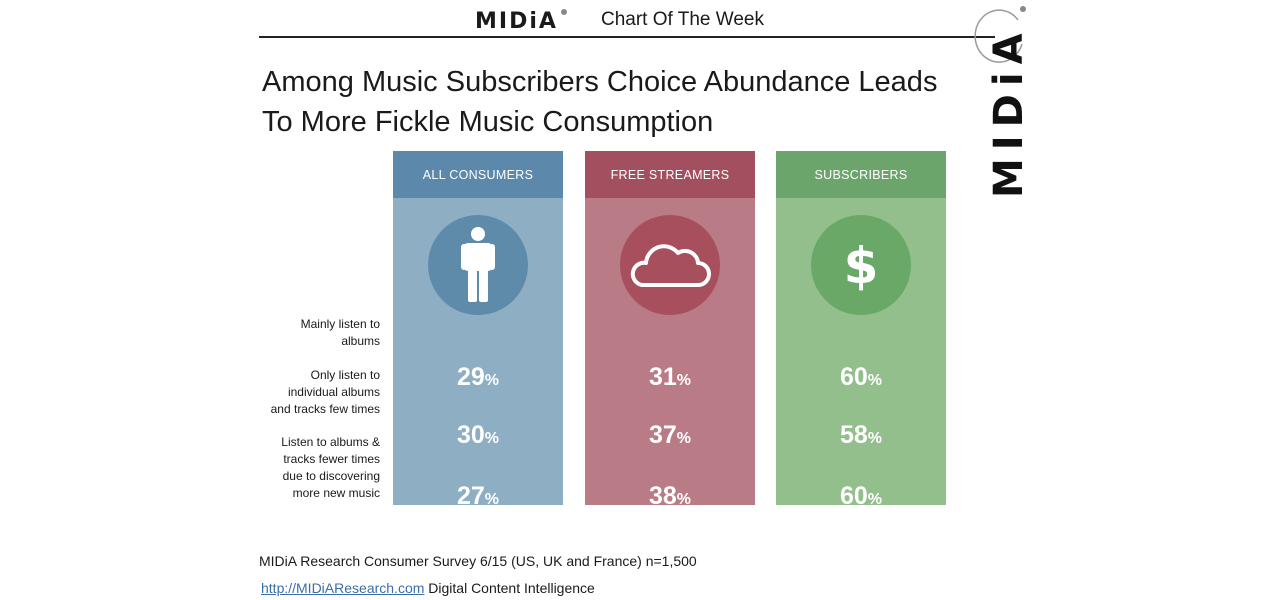 The height and width of the screenshot is (600, 1280). I want to click on dollar-icon: $, so click(861, 265).